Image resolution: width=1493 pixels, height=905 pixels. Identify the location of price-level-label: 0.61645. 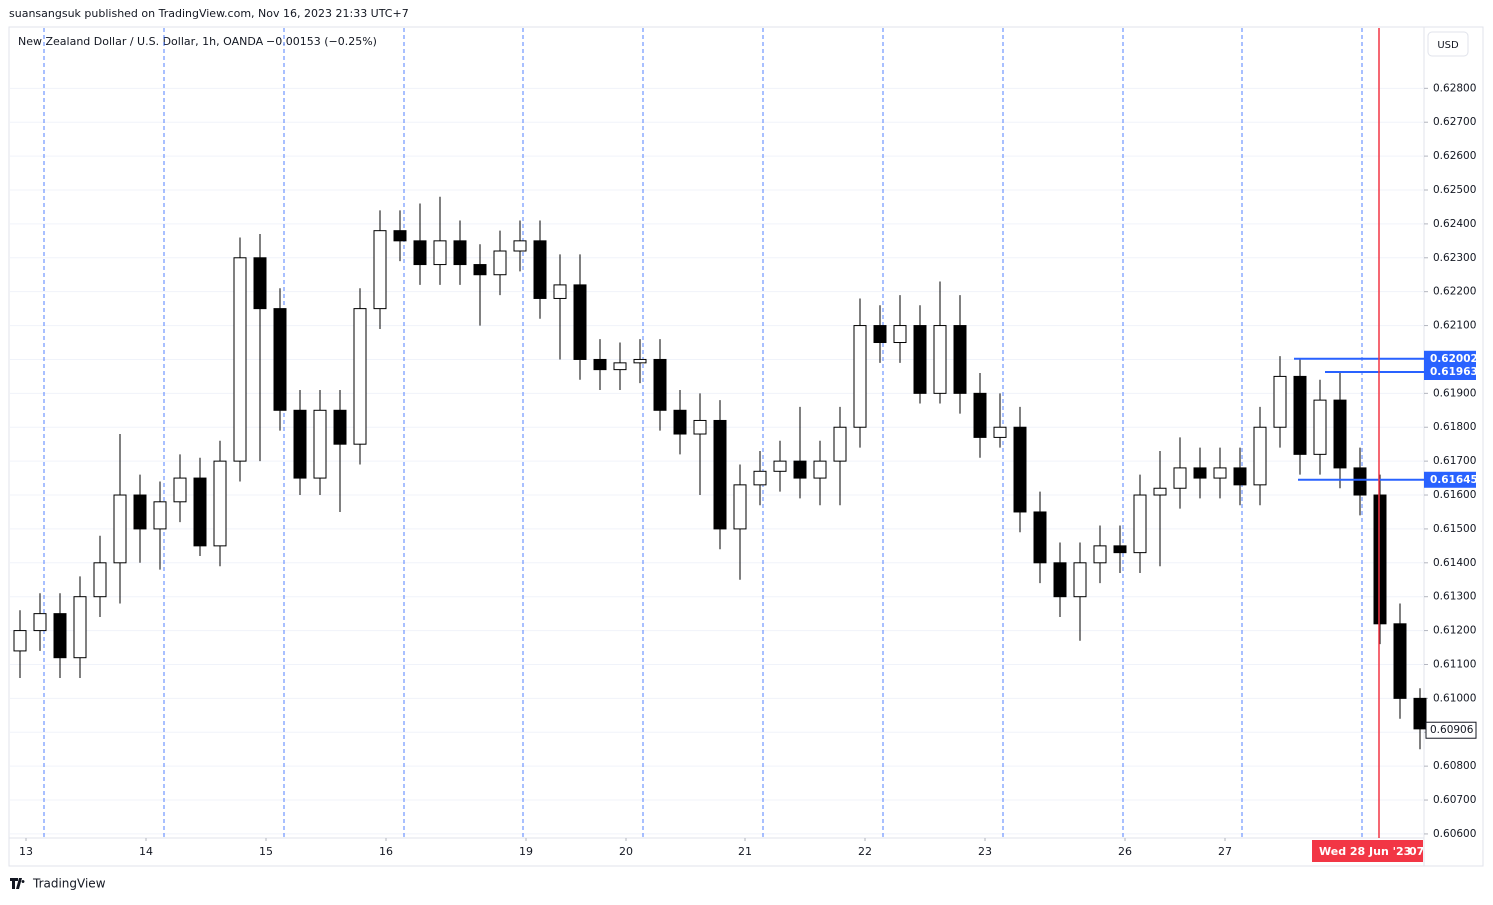
(1454, 480).